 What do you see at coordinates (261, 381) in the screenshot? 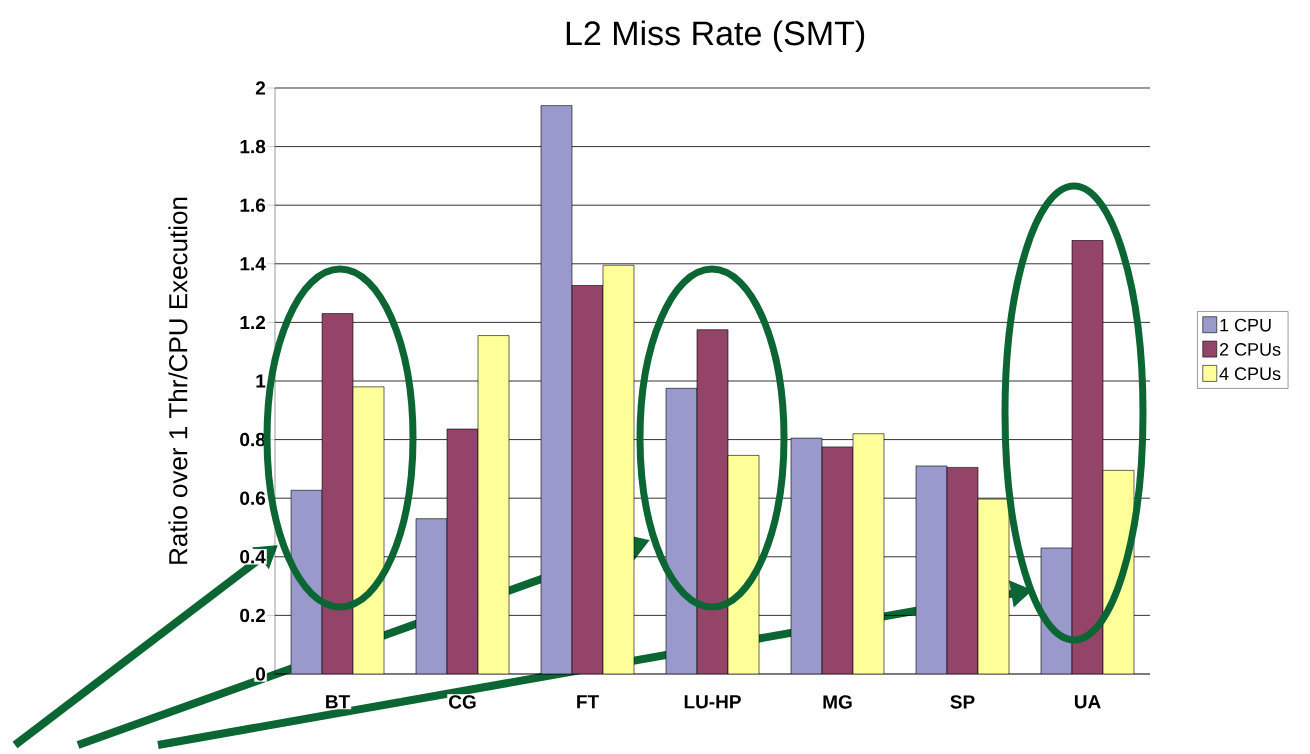
I see `y-tick-label: 1` at bounding box center [261, 381].